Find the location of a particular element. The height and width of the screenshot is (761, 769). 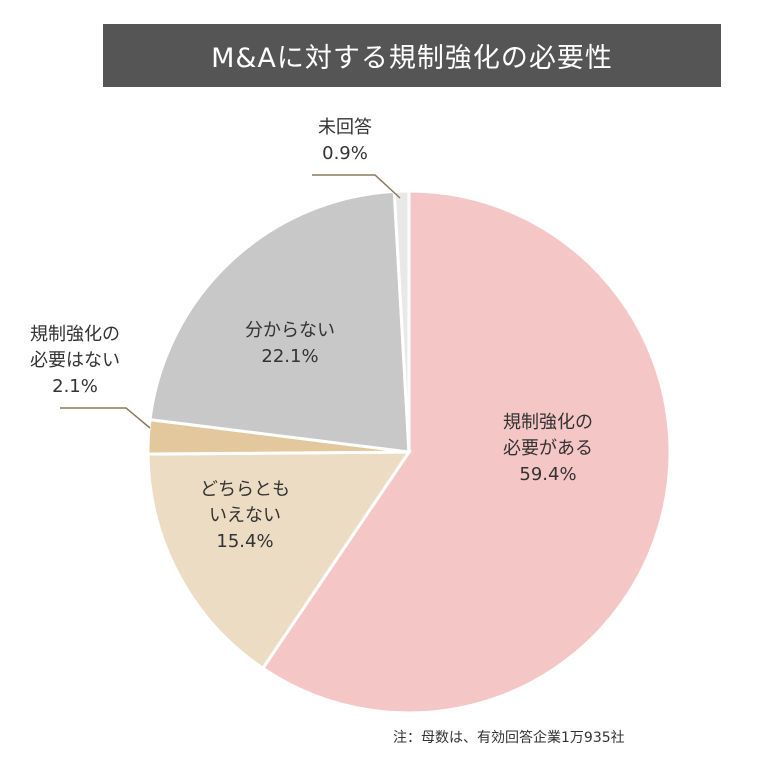

slice-value-label: 22.1% is located at coordinates (289, 356).